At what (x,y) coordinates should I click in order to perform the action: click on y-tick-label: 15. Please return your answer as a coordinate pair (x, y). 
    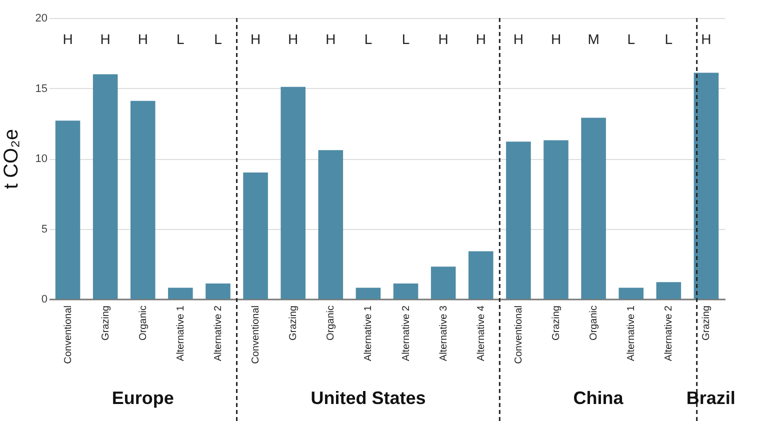
    Looking at the image, I should click on (41, 88).